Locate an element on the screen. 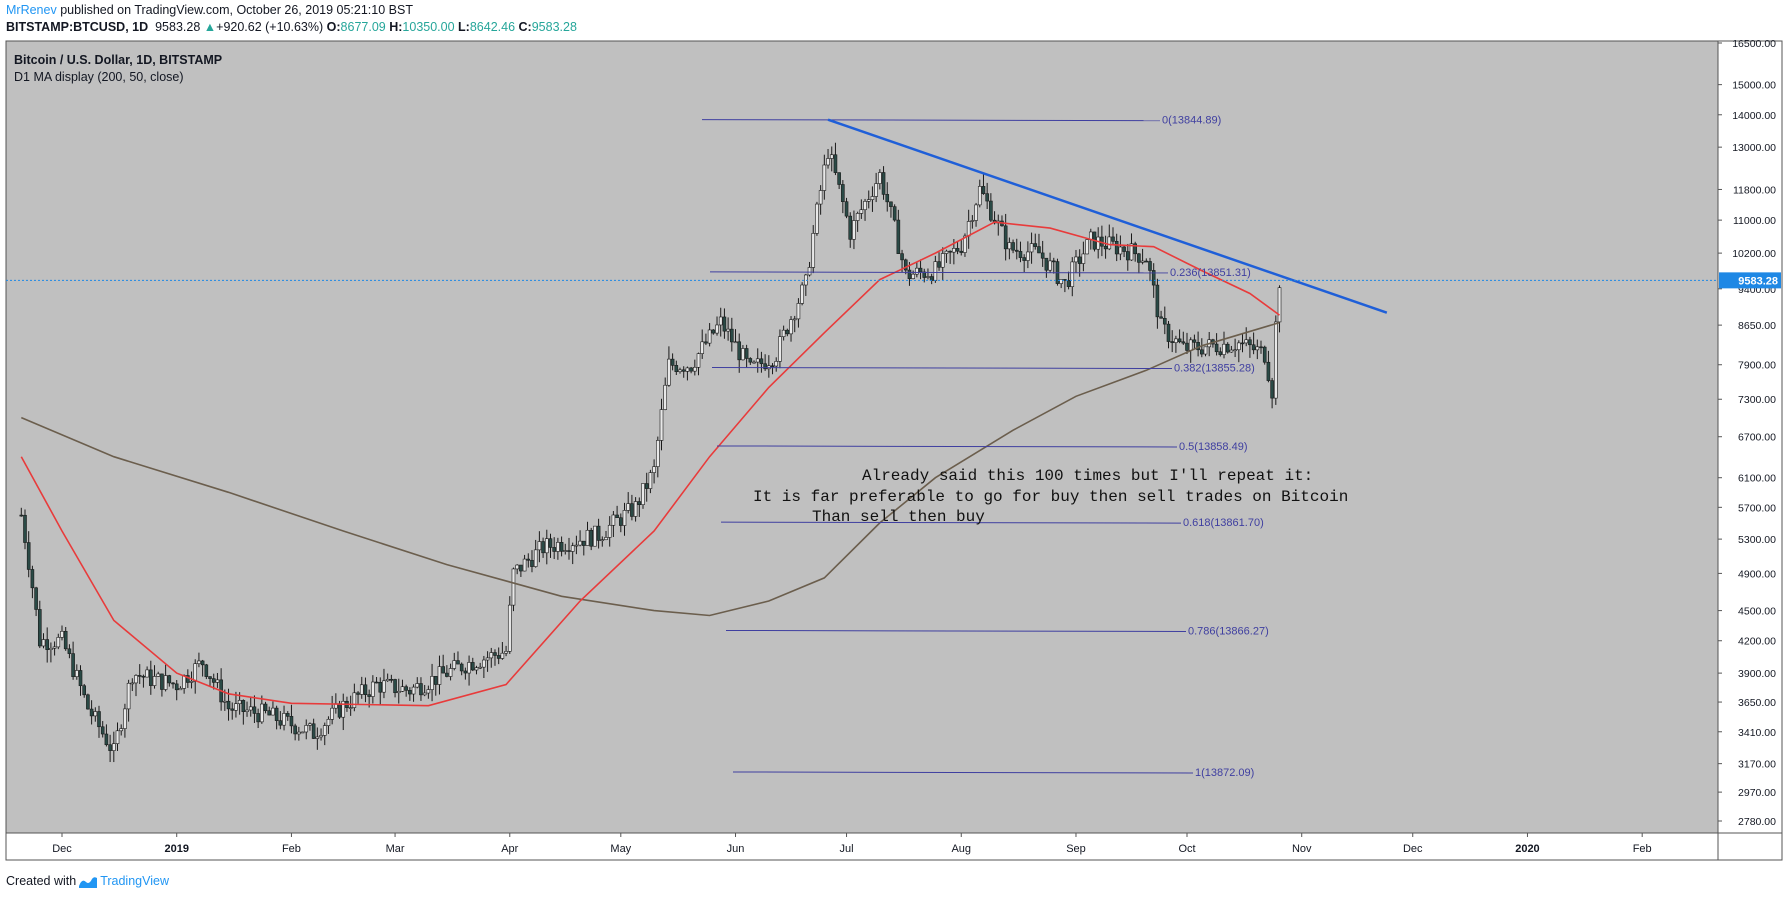 The image size is (1788, 899). trendline is located at coordinates (1107, 216).